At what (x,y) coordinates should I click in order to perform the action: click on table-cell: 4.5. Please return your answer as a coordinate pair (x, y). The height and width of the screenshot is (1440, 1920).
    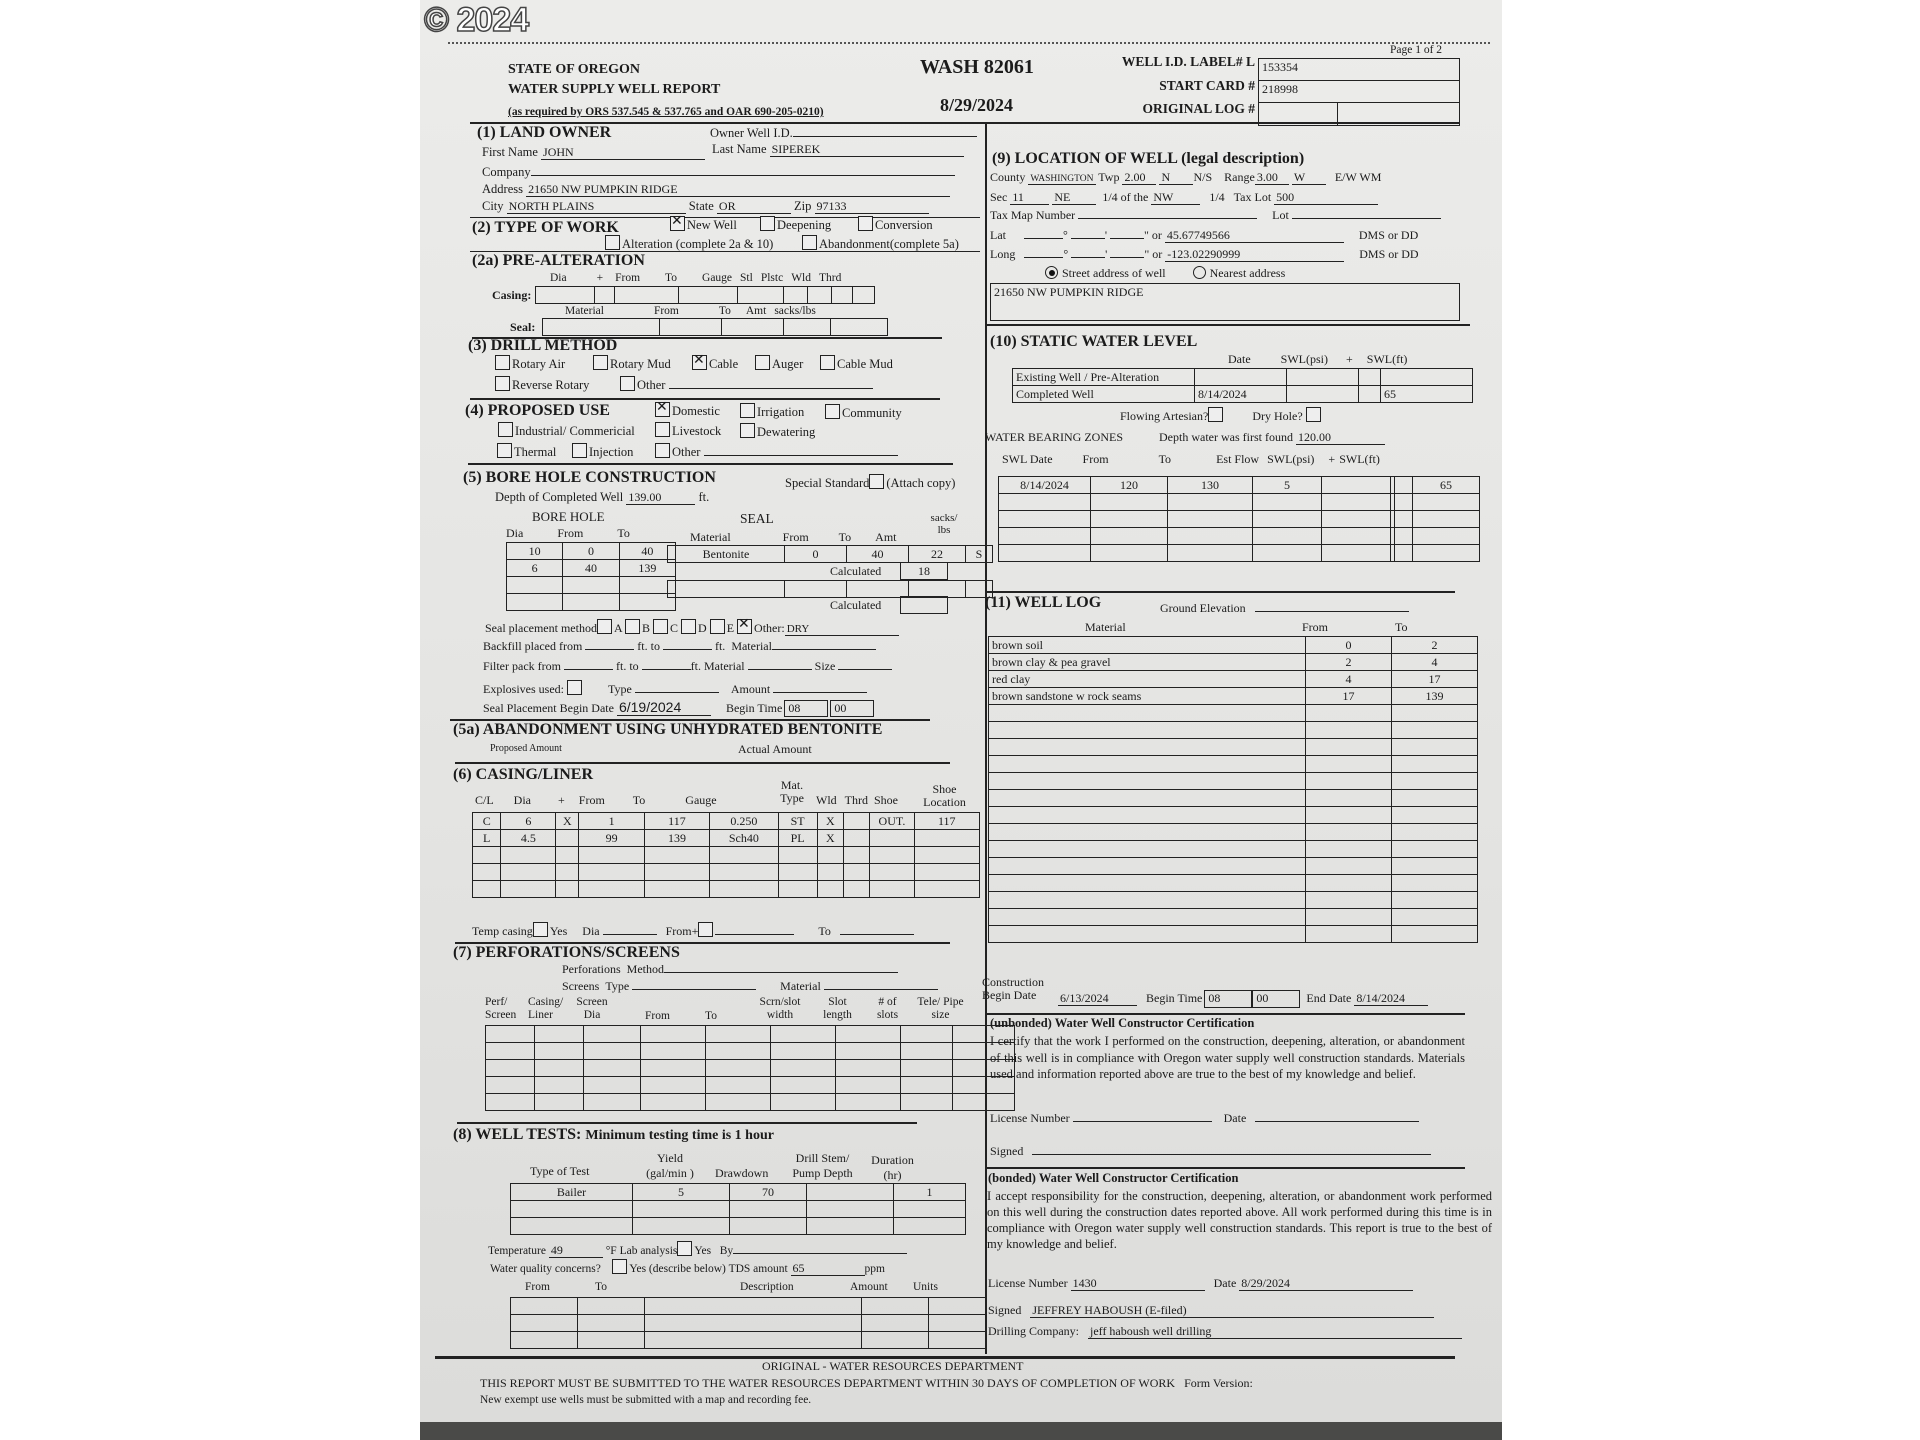
    Looking at the image, I should click on (528, 838).